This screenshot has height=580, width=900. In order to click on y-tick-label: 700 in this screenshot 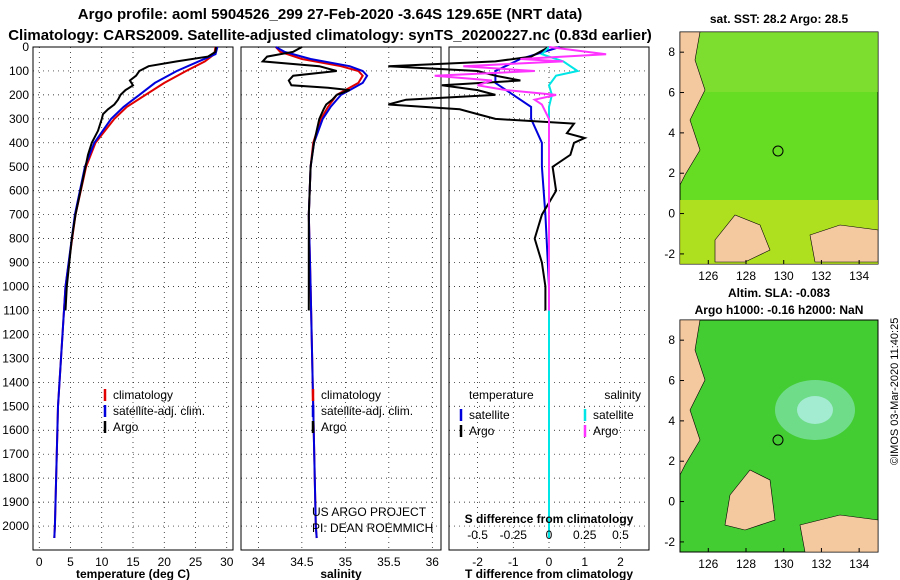, I will do `click(19, 215)`.